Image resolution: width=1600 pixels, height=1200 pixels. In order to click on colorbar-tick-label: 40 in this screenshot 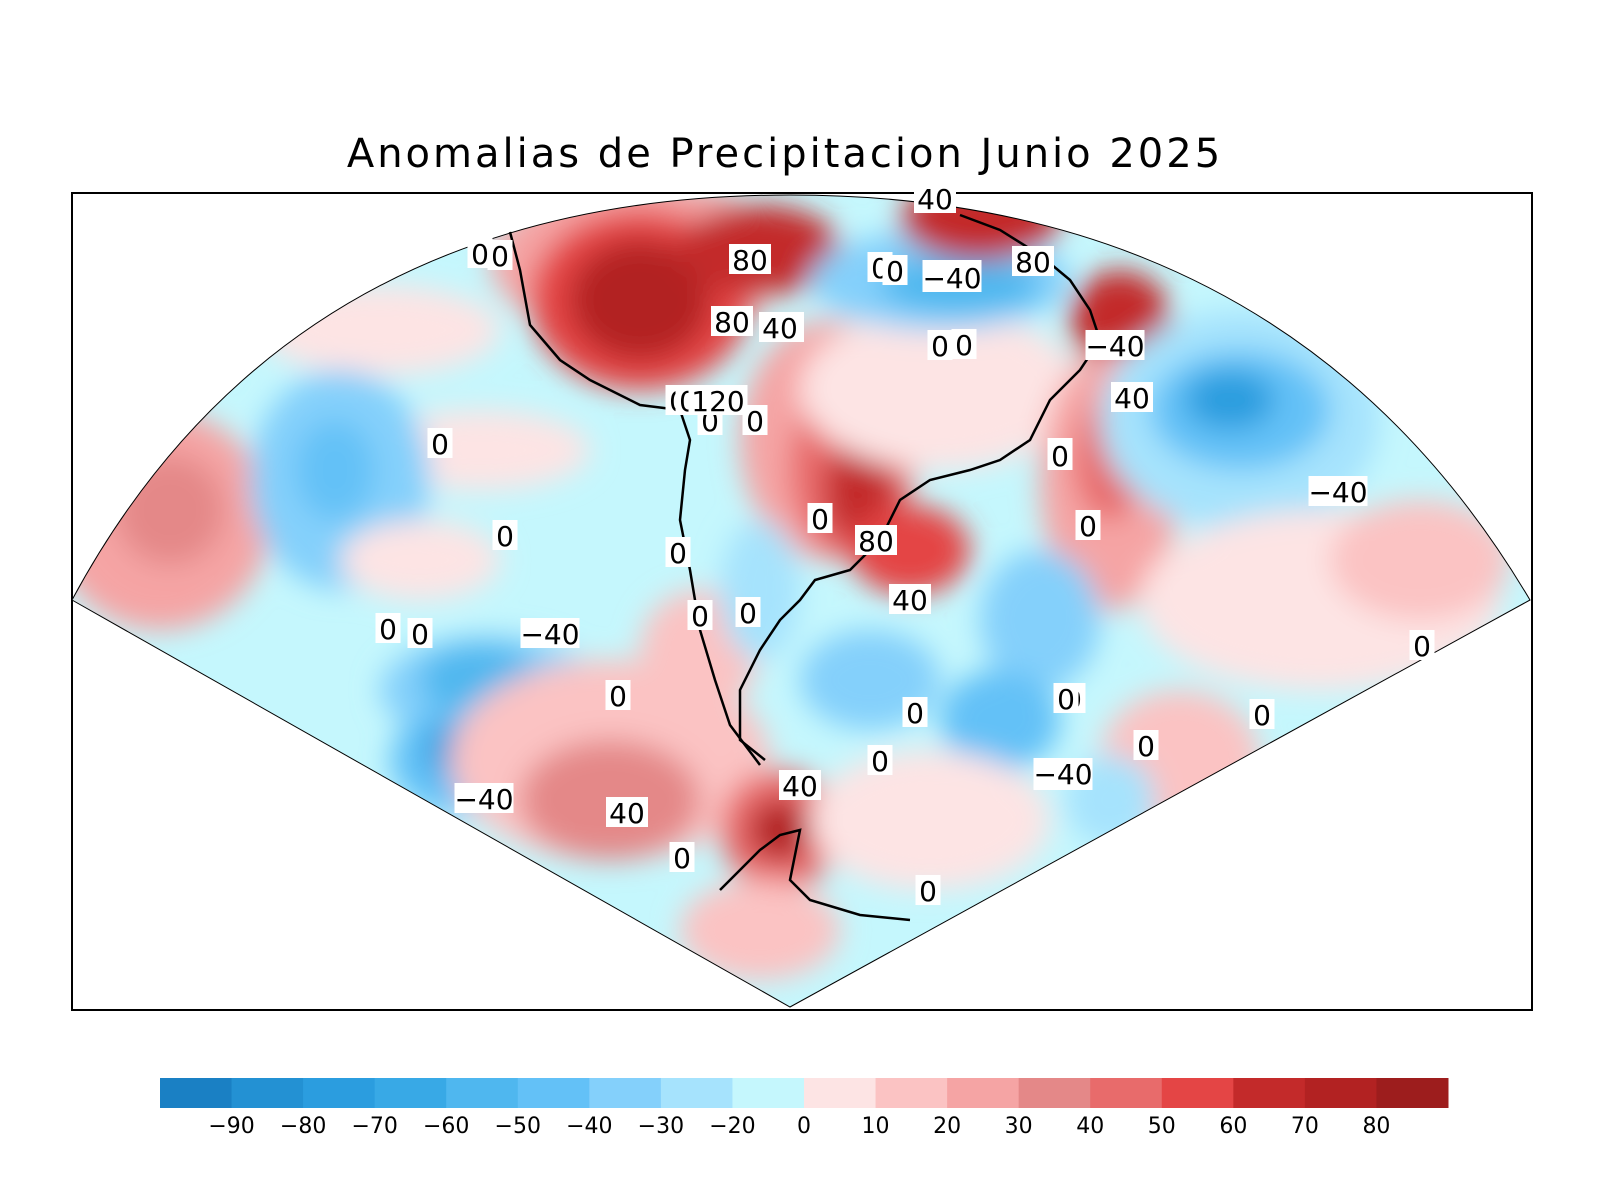, I will do `click(1090, 1126)`.